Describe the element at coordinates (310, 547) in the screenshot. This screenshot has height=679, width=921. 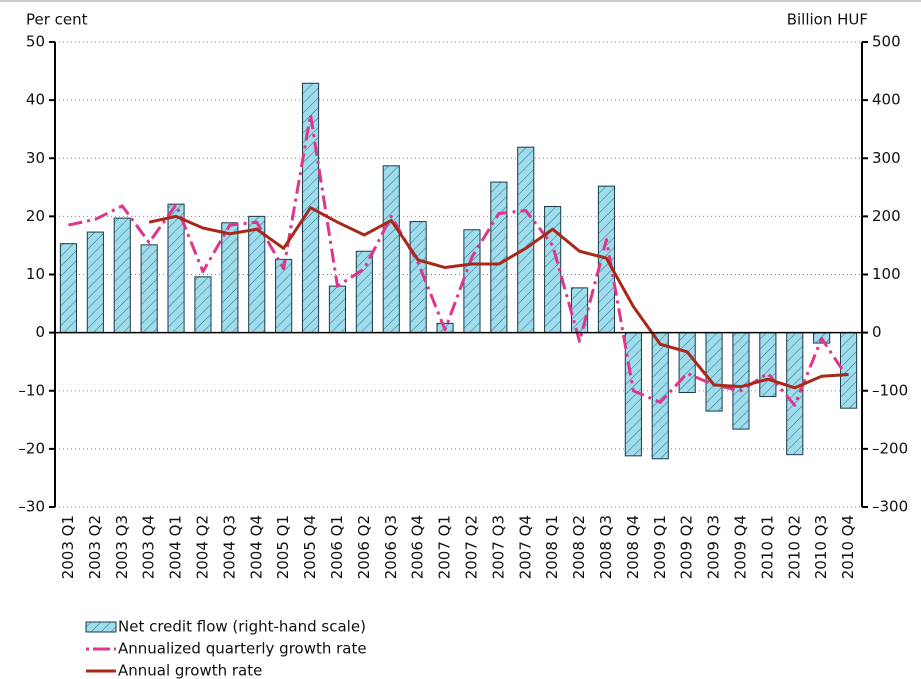
I see `x-tick-label: 2005 Q4` at that location.